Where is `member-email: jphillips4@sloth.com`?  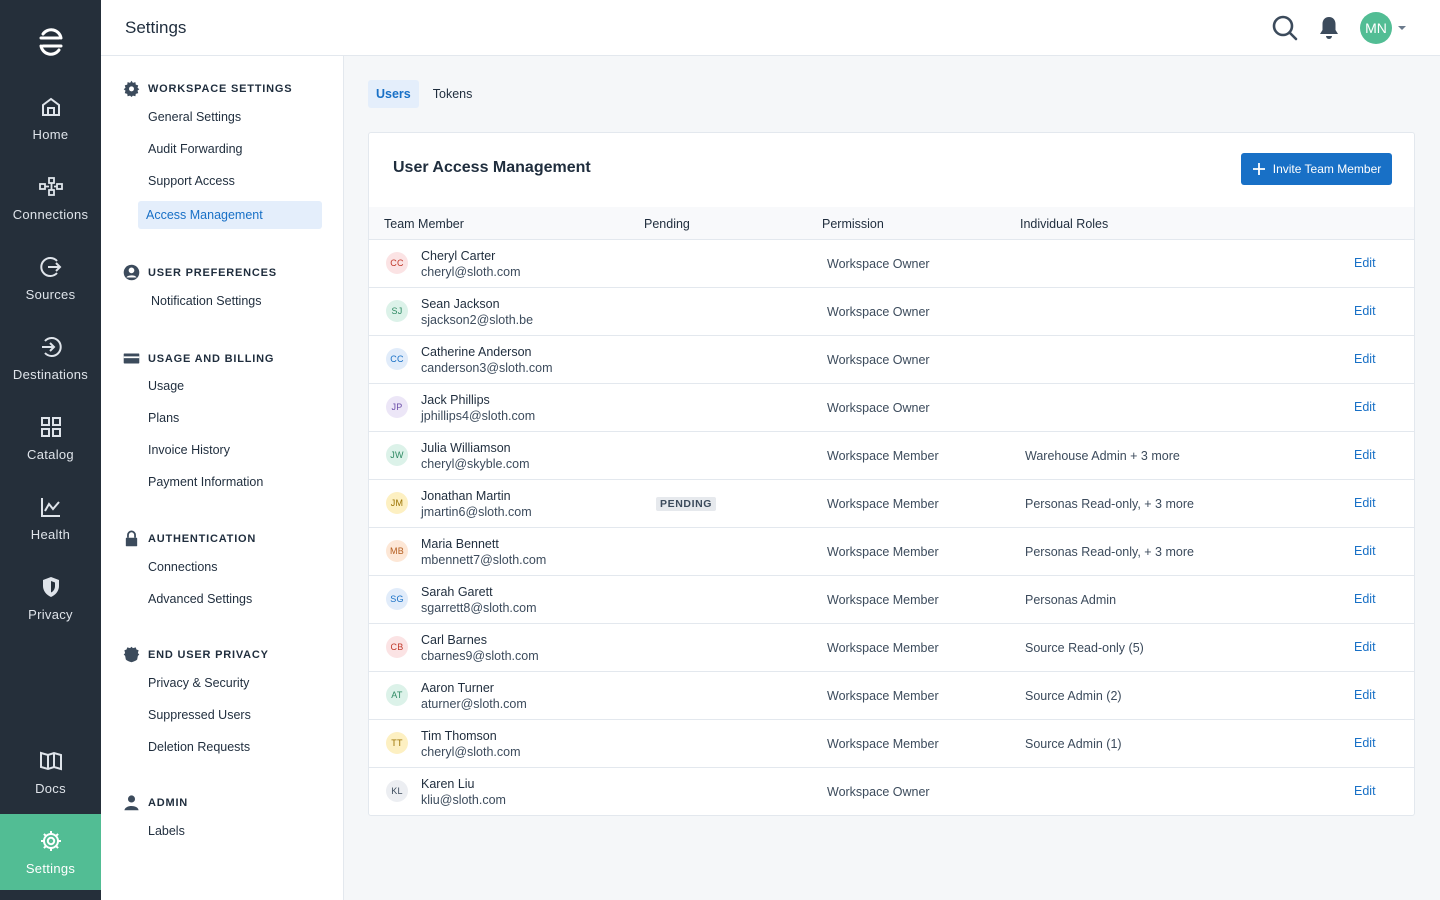
member-email: jphillips4@sloth.com is located at coordinates (478, 416).